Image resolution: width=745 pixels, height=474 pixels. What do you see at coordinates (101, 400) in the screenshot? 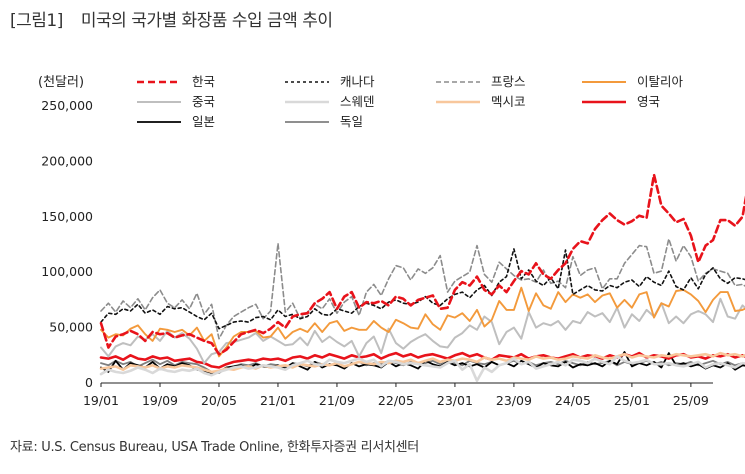
I see `x-tick-label: 19/01` at bounding box center [101, 400].